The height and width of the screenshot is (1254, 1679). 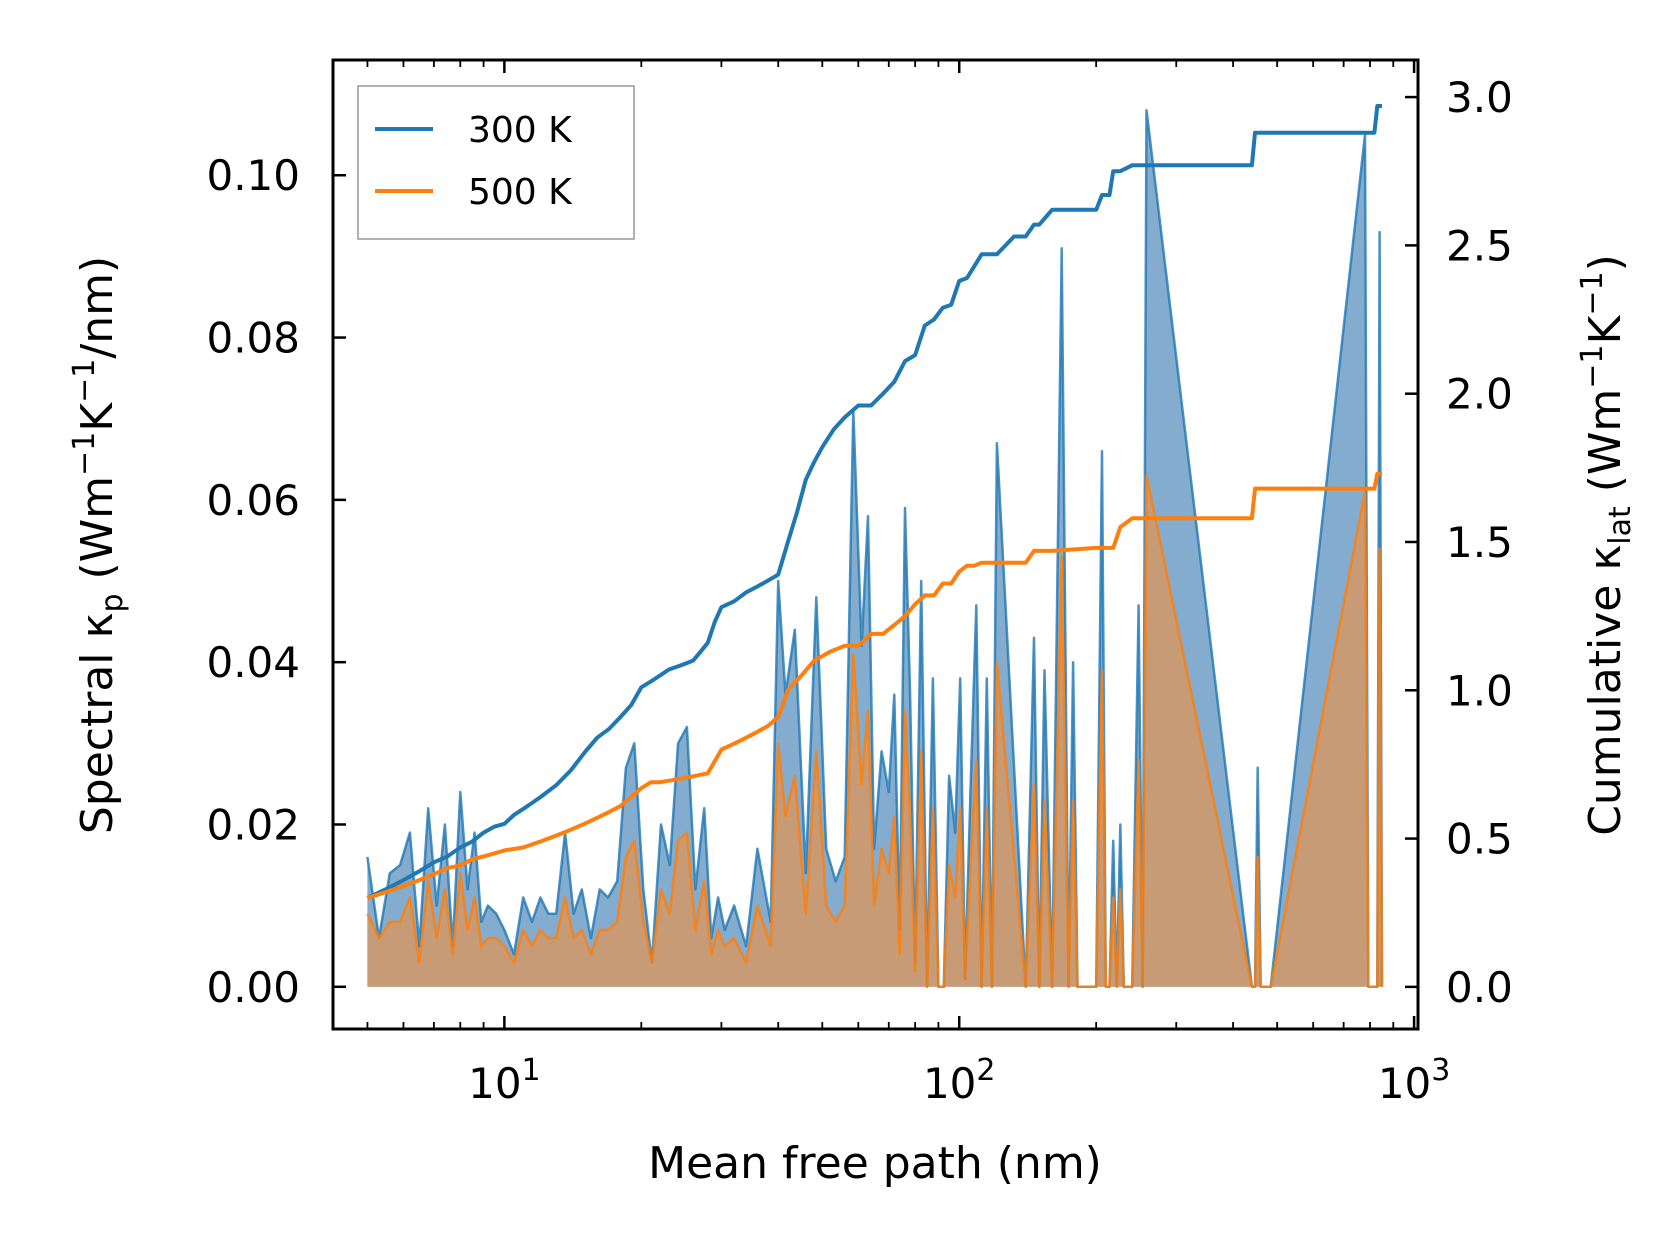 What do you see at coordinates (253, 987) in the screenshot?
I see `y-left-tick-label: 0.00` at bounding box center [253, 987].